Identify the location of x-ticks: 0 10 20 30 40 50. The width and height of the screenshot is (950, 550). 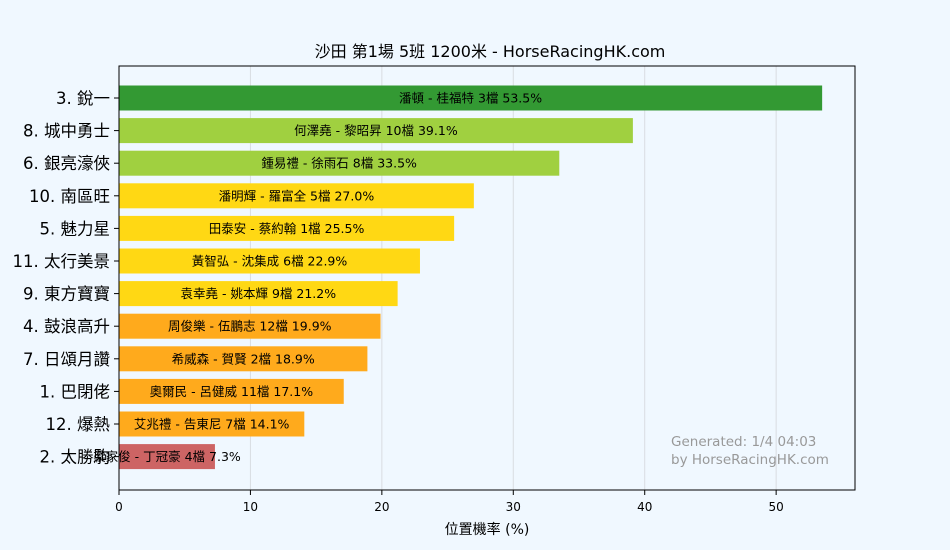
(449, 502).